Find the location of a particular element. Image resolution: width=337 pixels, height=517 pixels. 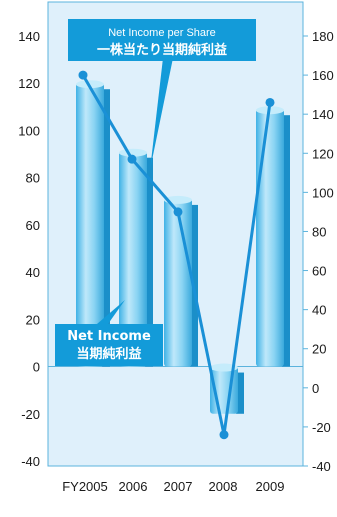

net-income-legend: Net Income 当期純利益 is located at coordinates (109, 333).